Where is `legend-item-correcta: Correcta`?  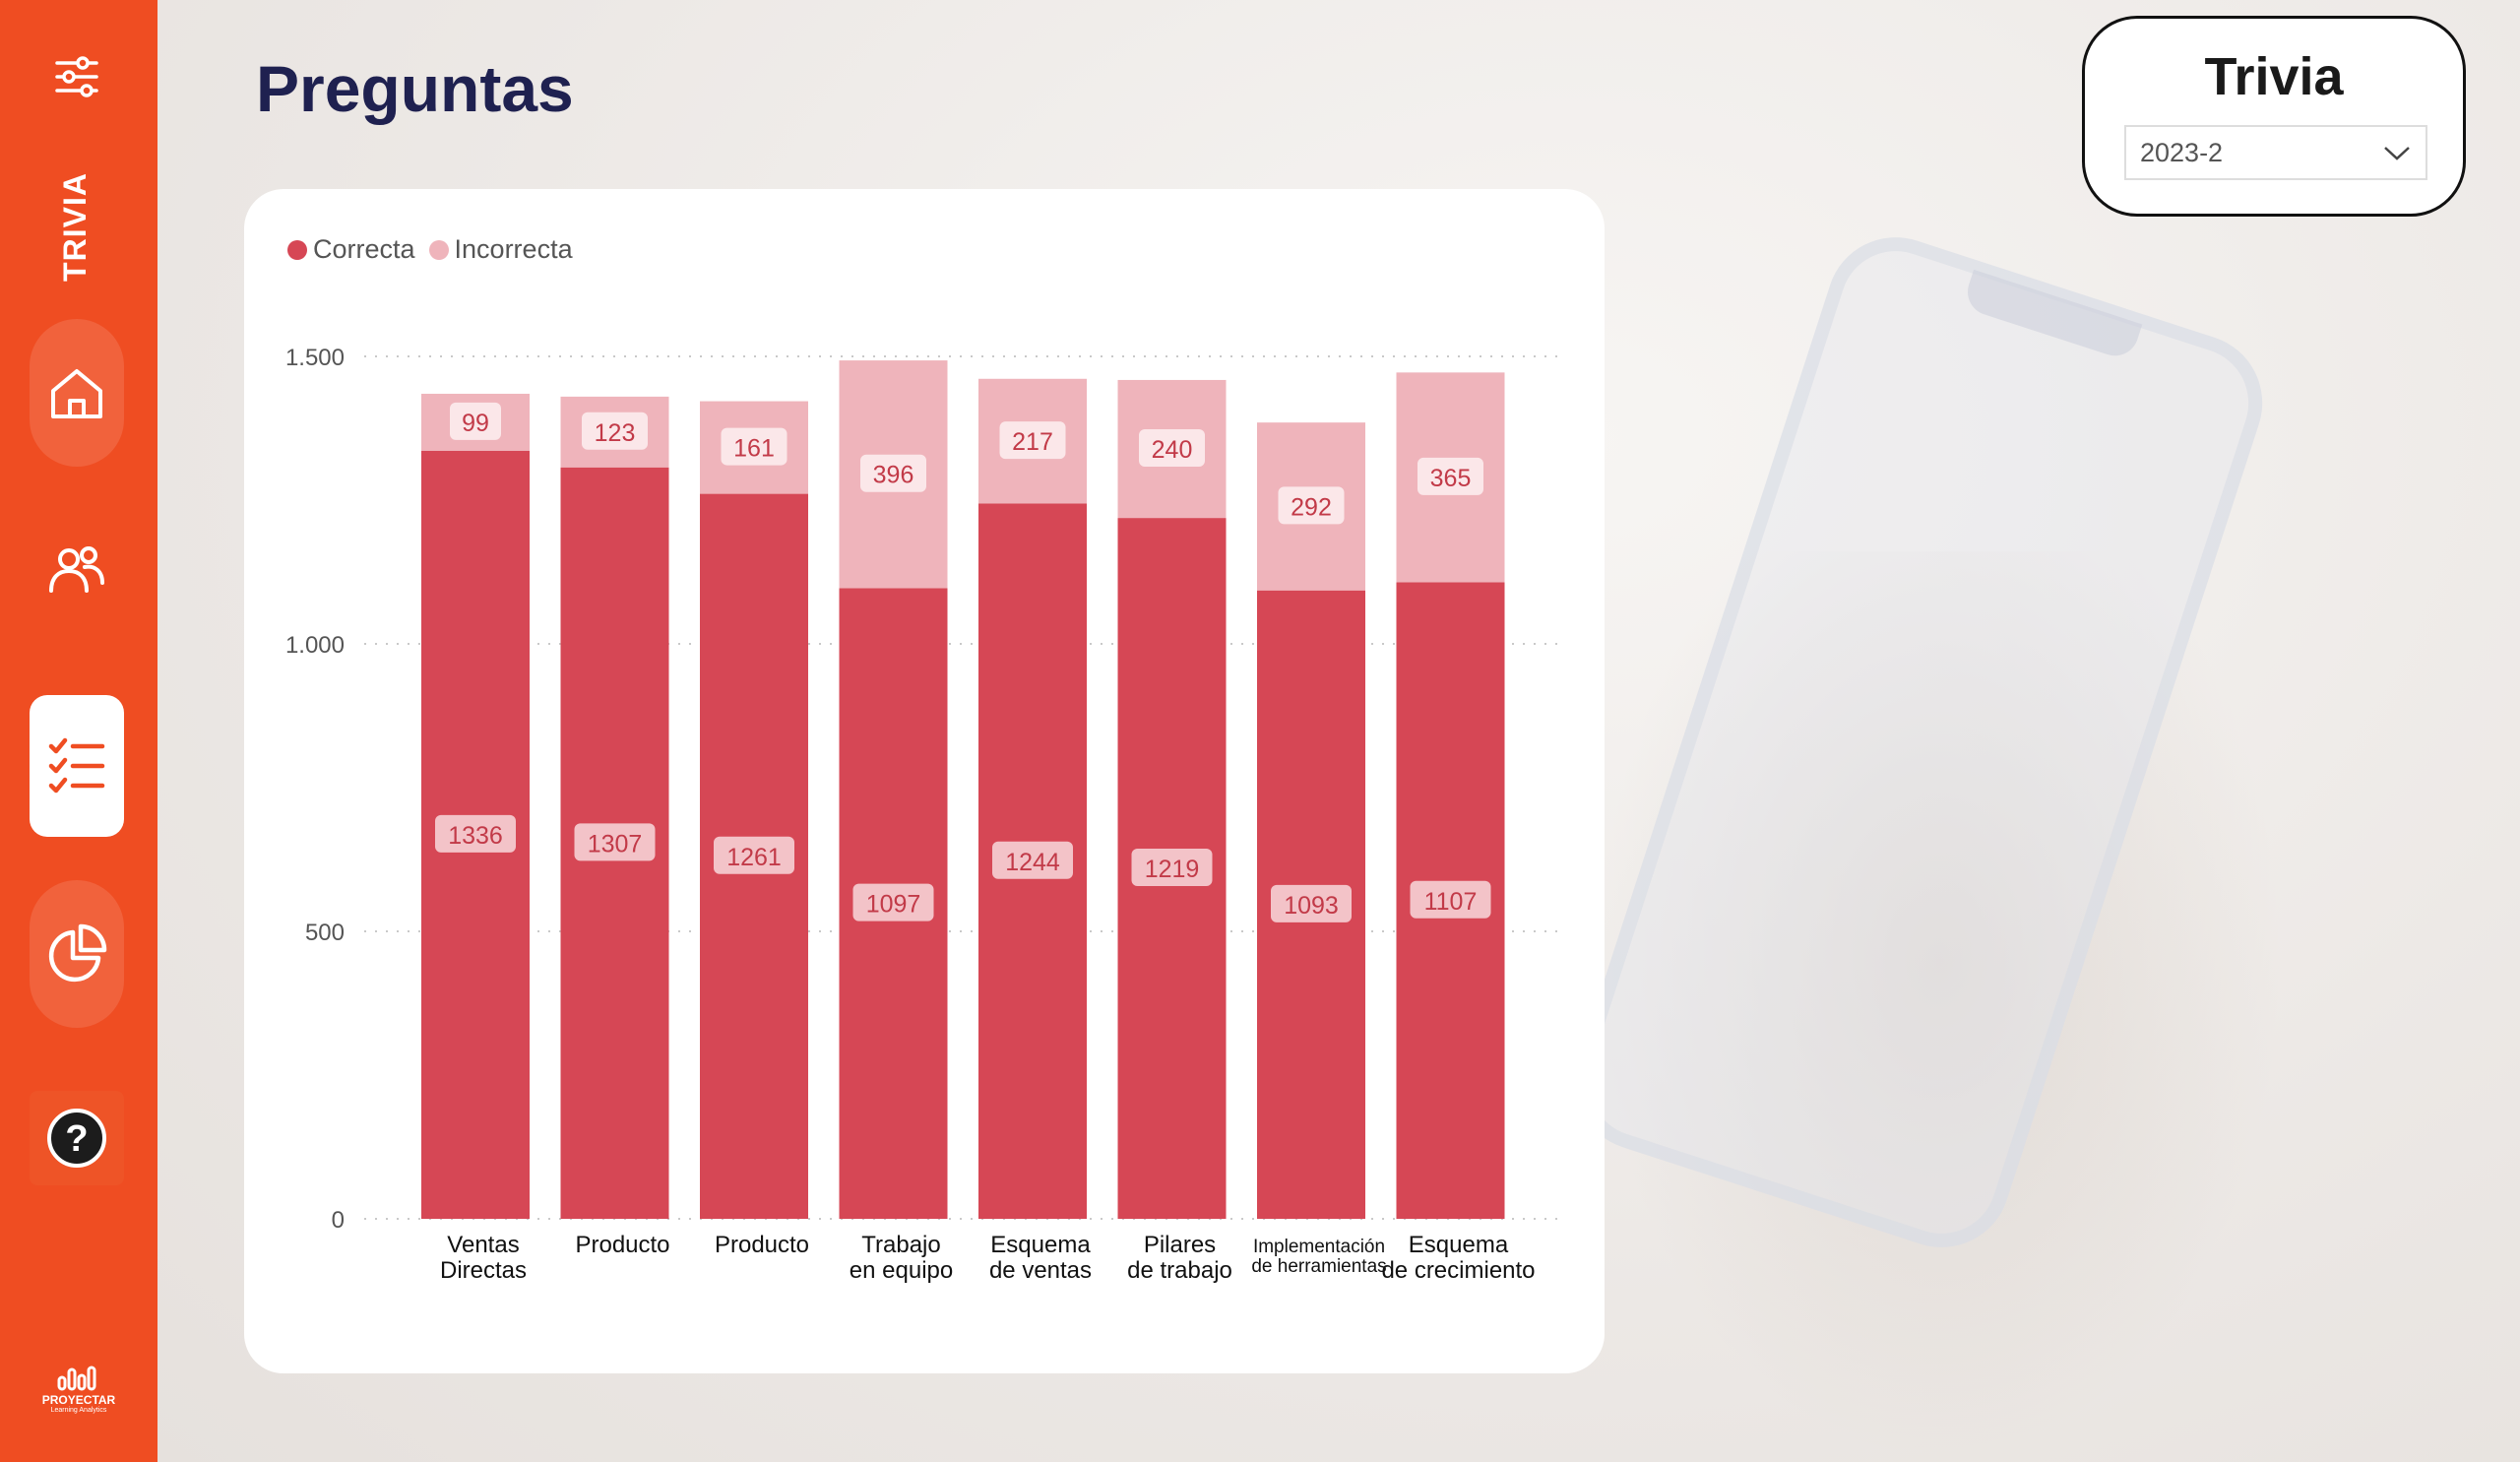 legend-item-correcta: Correcta is located at coordinates (351, 249).